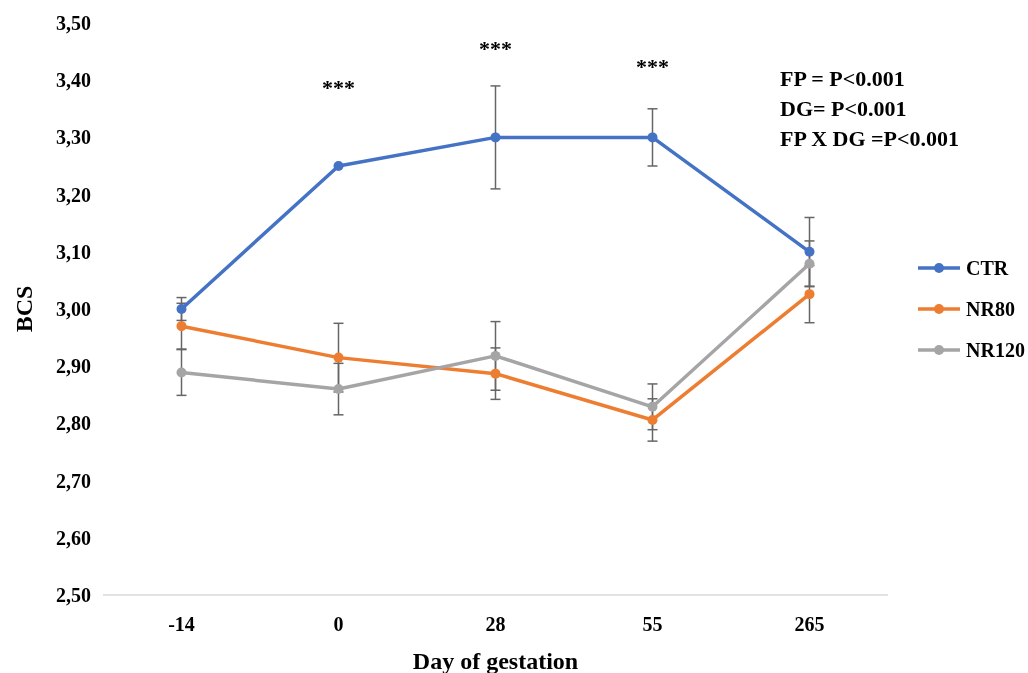 This screenshot has width=1028, height=673. What do you see at coordinates (495, 624) in the screenshot?
I see `x-tick-label: 28` at bounding box center [495, 624].